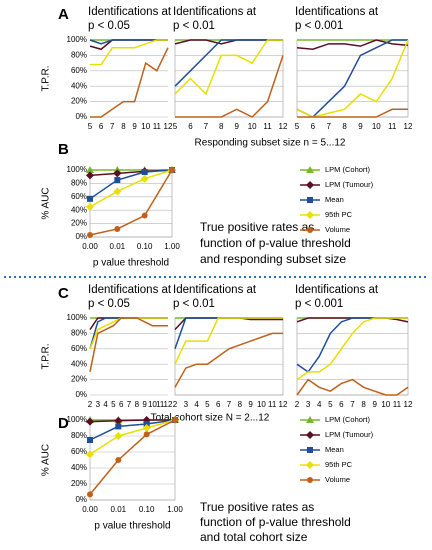 This screenshot has height=550, width=432. I want to click on legend-label: Volume, so click(337, 479).